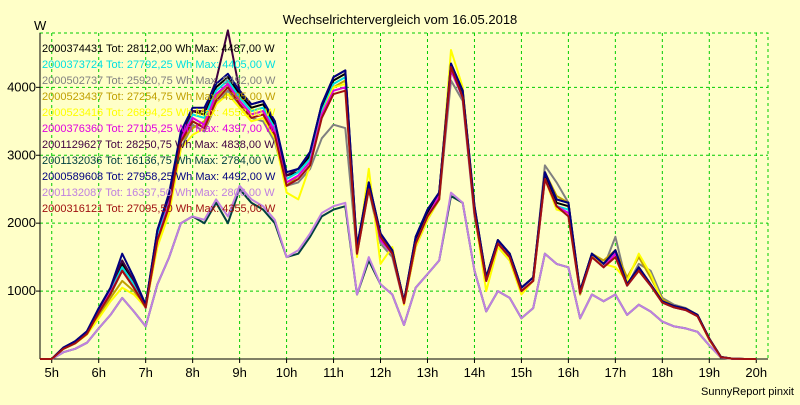 This screenshot has height=405, width=800. What do you see at coordinates (21, 86) in the screenshot?
I see `y-tick-label: 4000` at bounding box center [21, 86].